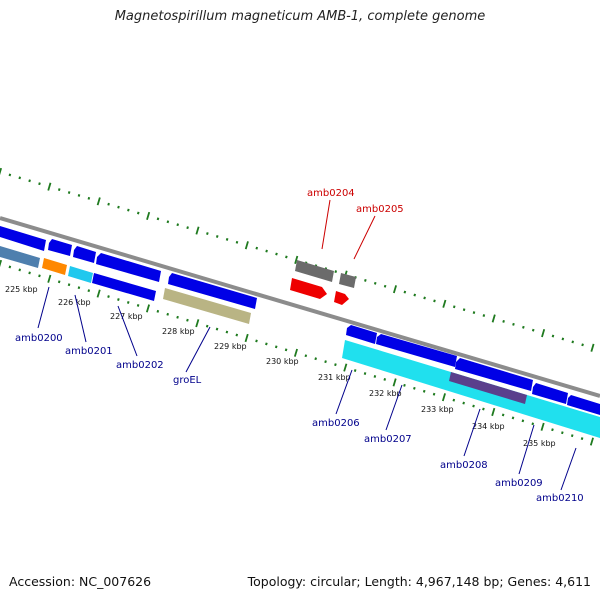 This screenshot has width=600, height=600. I want to click on gene-label-amb0207: amb0207, so click(388, 439).